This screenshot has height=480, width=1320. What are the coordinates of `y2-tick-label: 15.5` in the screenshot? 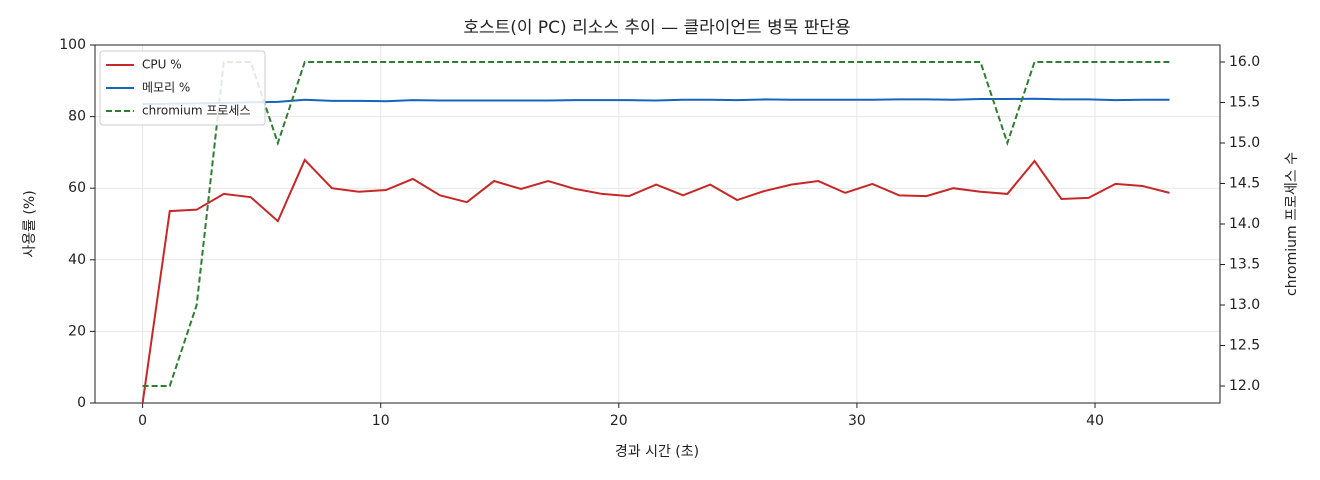 It's located at (1244, 103).